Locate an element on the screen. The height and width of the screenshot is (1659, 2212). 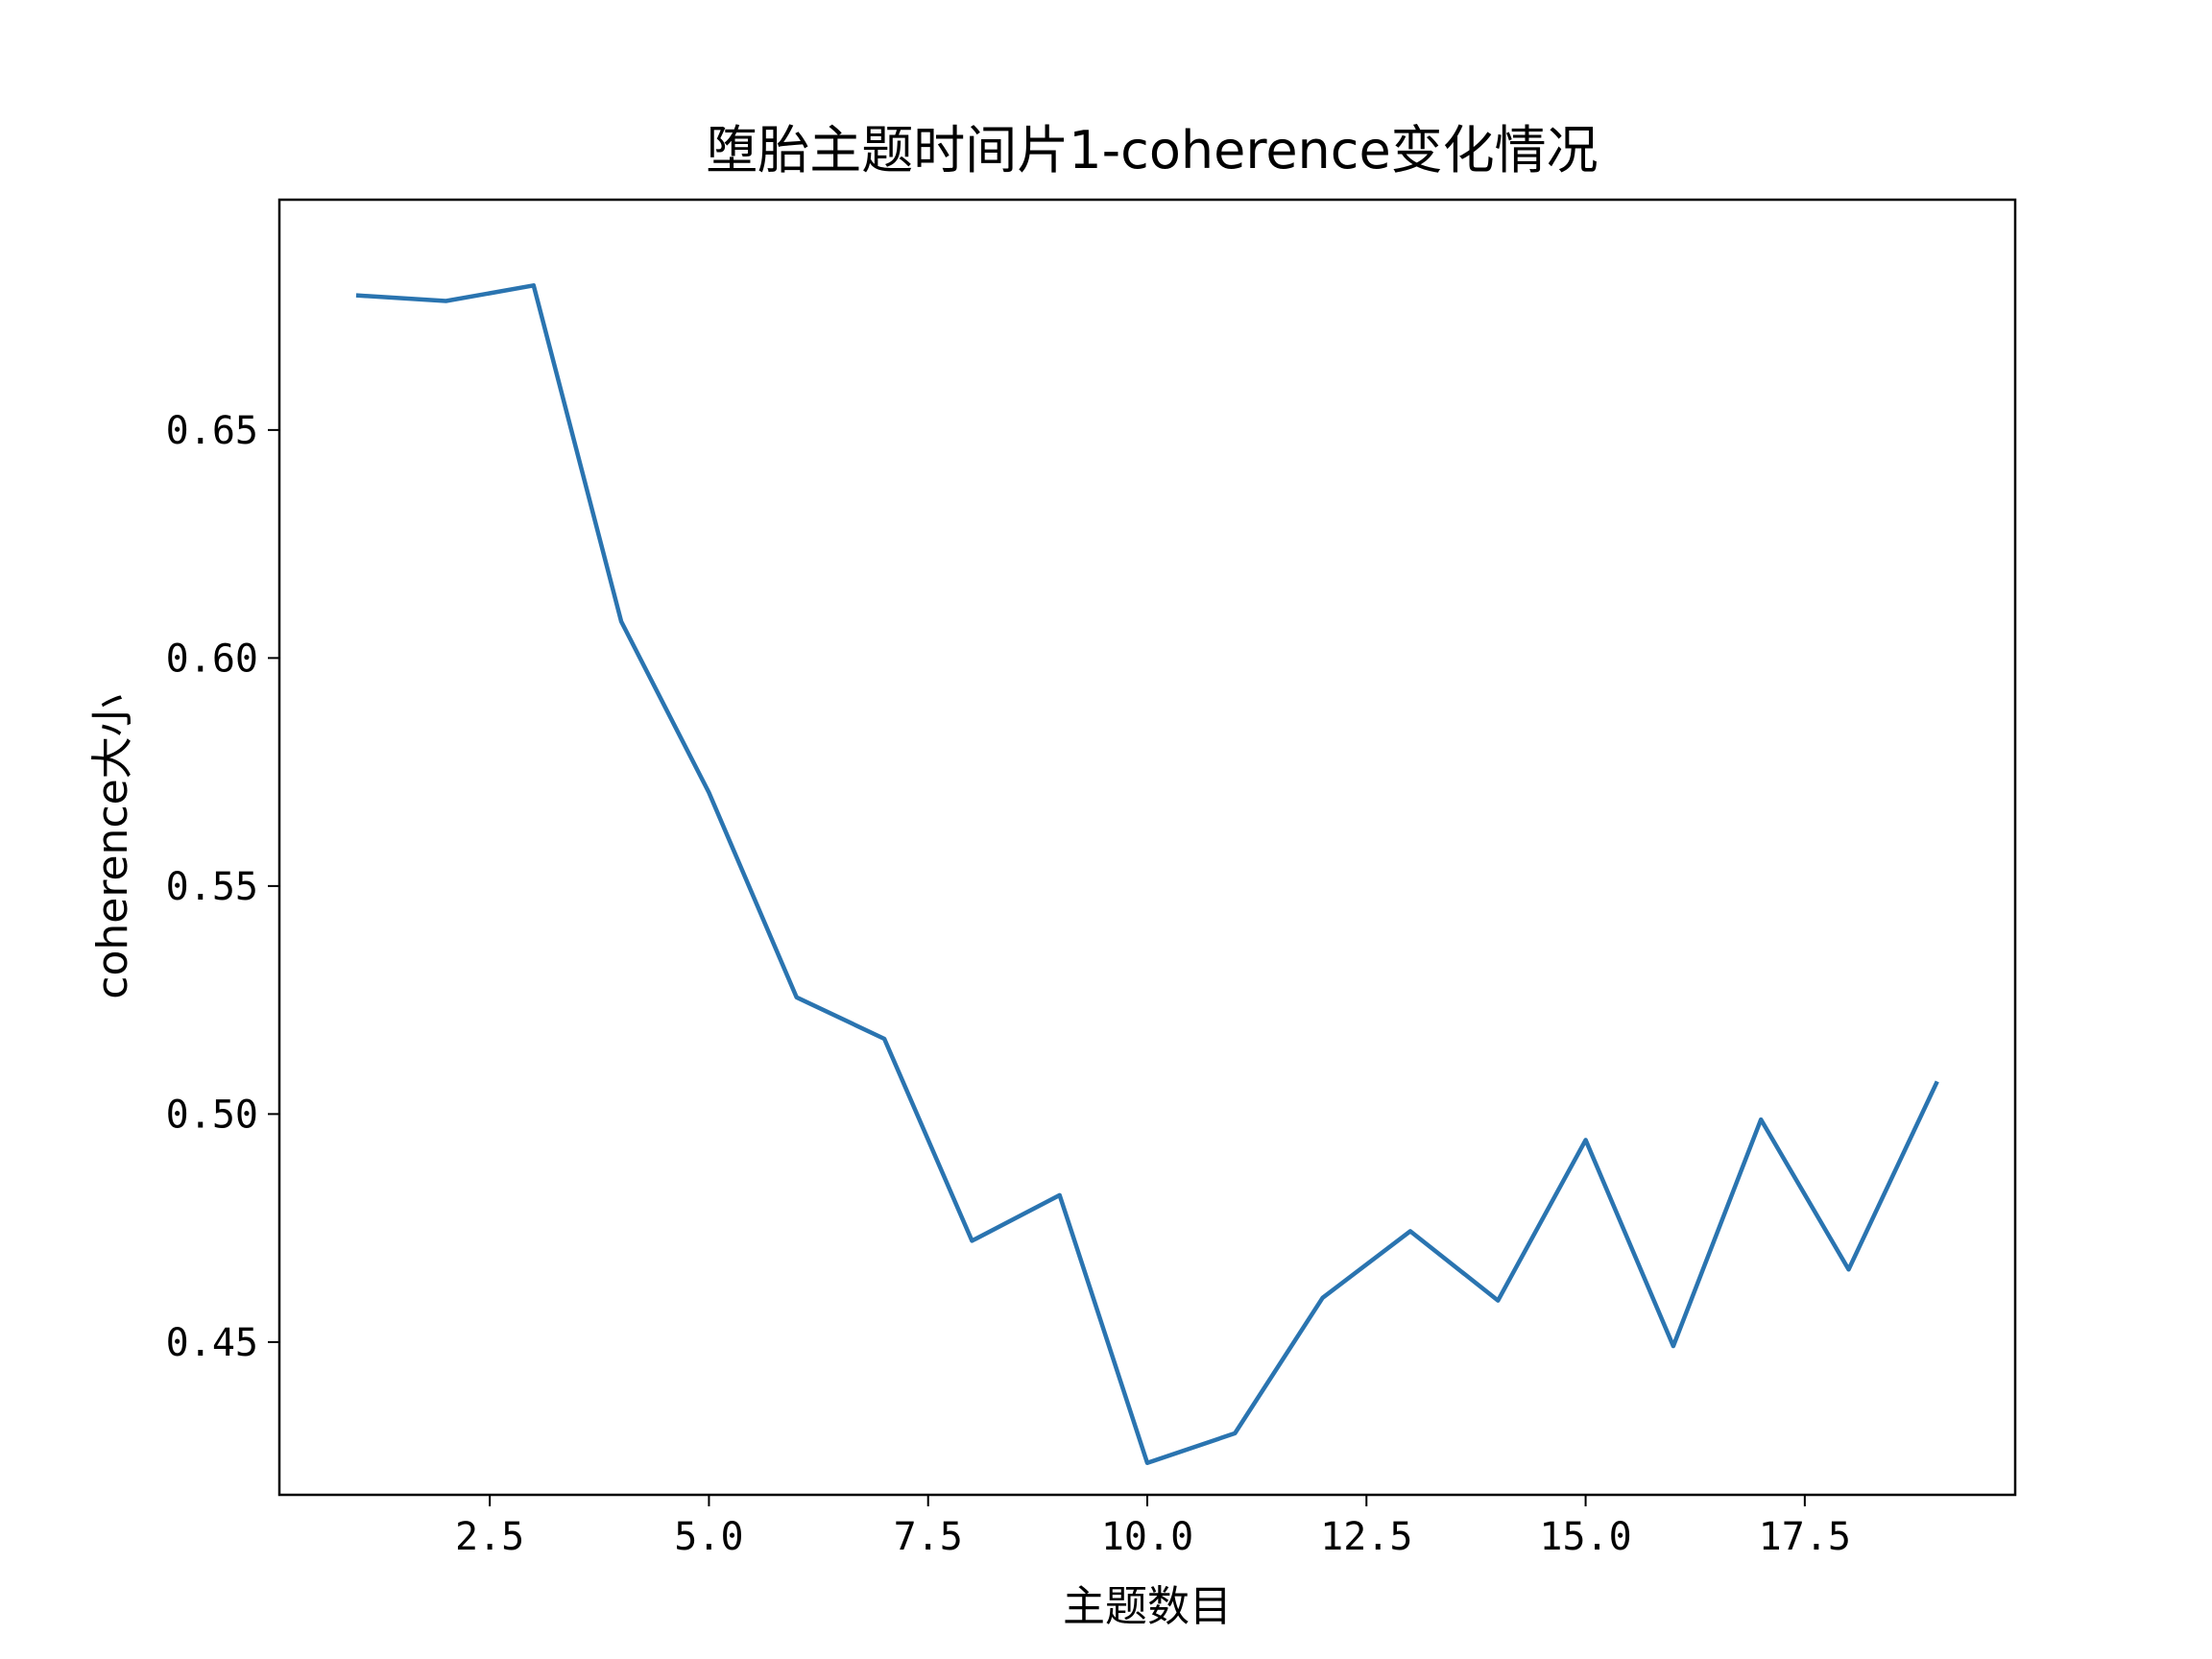
y-tick-label: 0.45 is located at coordinates (212, 1343).